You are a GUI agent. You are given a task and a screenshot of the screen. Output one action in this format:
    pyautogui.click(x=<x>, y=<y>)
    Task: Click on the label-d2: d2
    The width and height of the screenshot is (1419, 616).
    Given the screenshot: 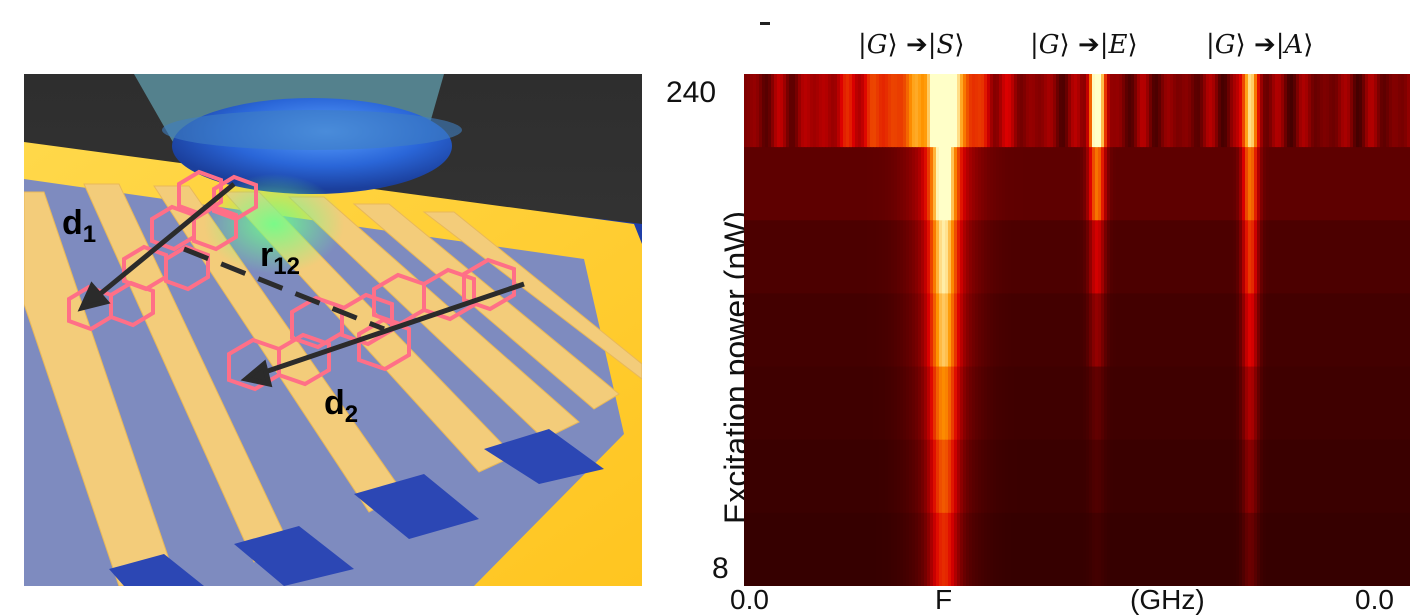 What is the action you would take?
    pyautogui.click(x=341, y=406)
    